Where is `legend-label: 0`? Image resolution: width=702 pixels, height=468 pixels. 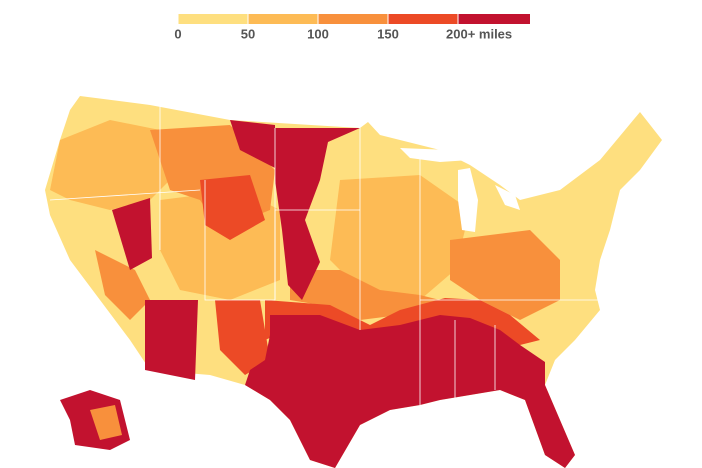 legend-label: 0 is located at coordinates (177, 33).